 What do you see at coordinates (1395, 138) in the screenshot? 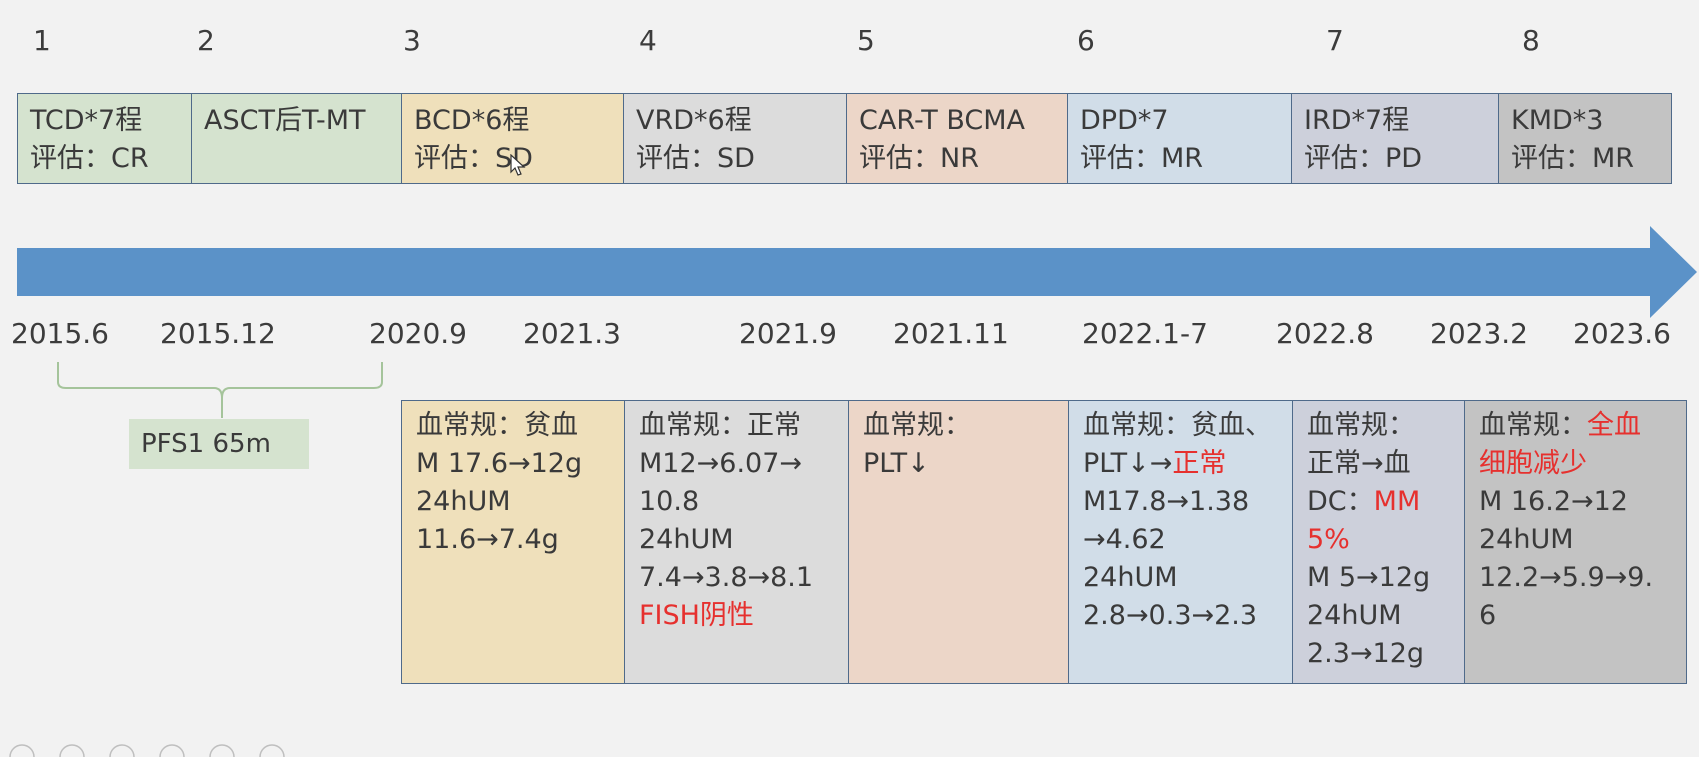
I see `treatment-cell: IRD*7程 评估：PD` at bounding box center [1395, 138].